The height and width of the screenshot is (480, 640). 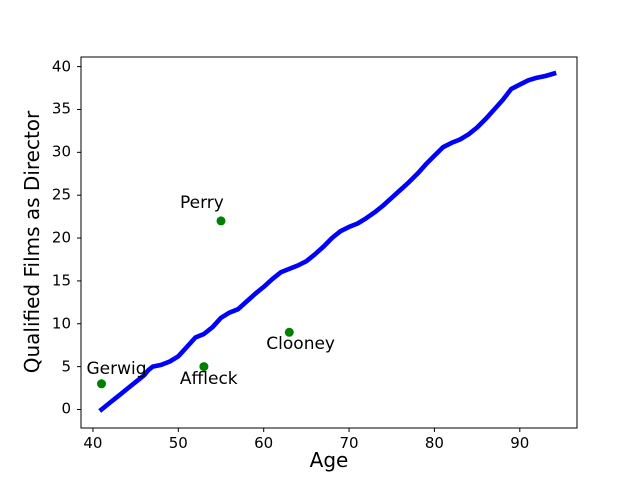 What do you see at coordinates (61, 280) in the screenshot?
I see `y-tick-label: 15` at bounding box center [61, 280].